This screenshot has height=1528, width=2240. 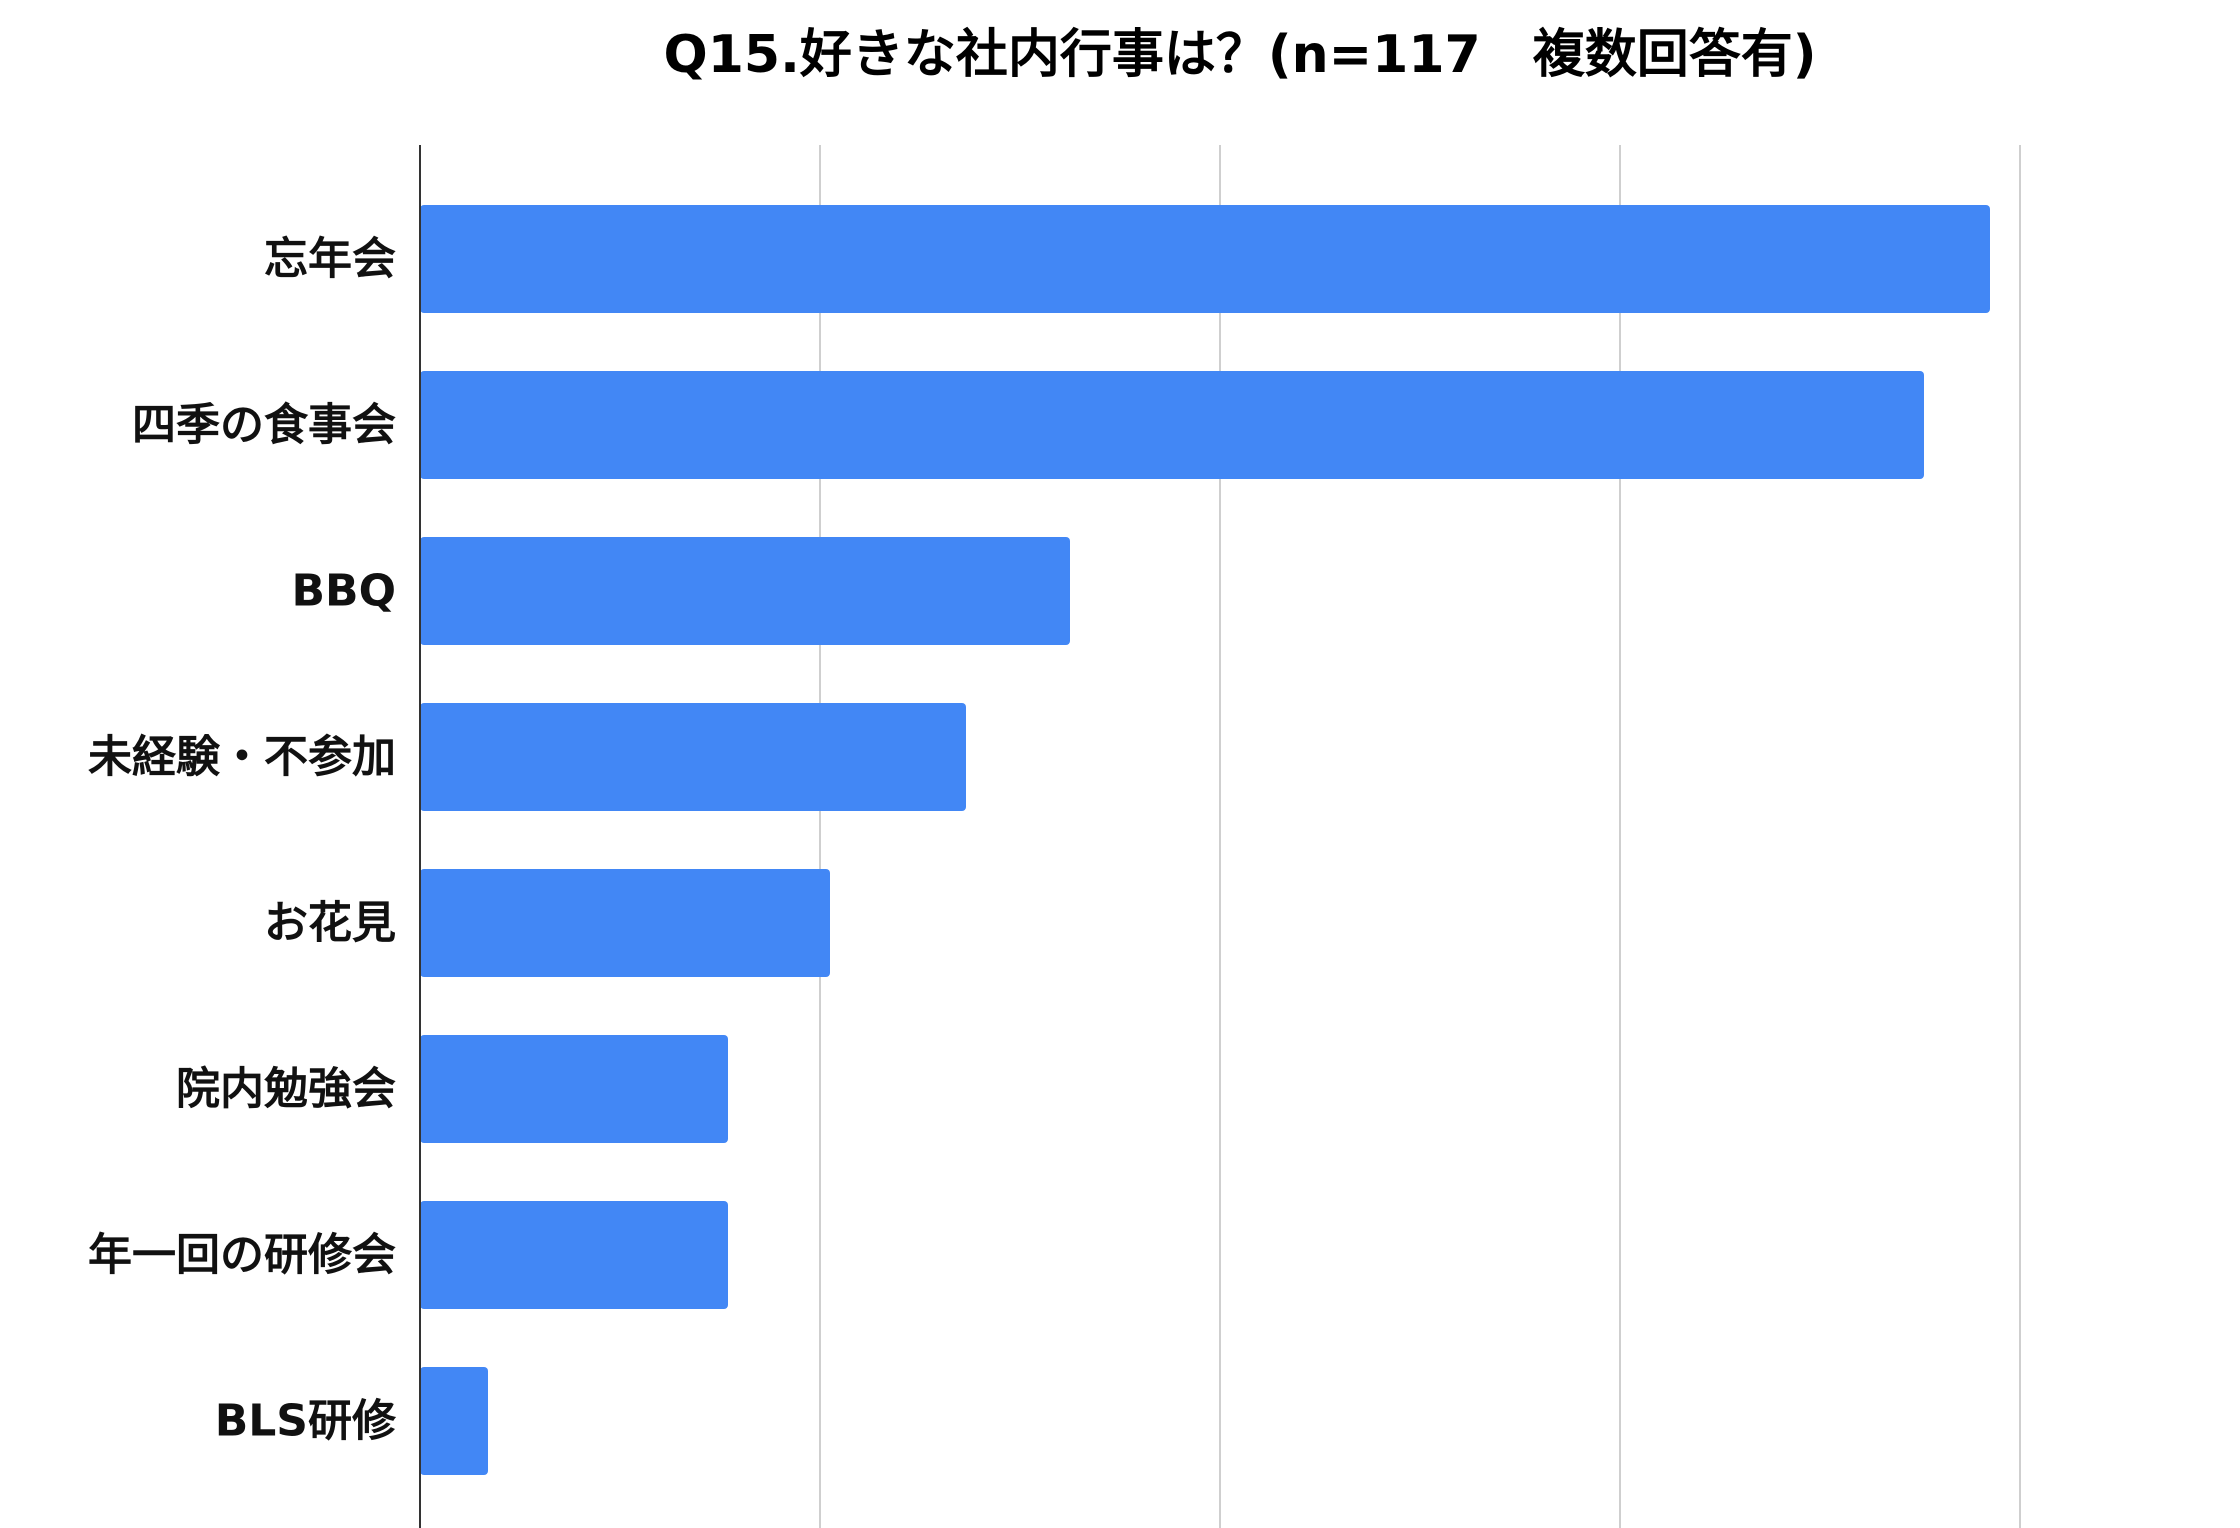 What do you see at coordinates (306, 1421) in the screenshot?
I see `category-label: BLS研修` at bounding box center [306, 1421].